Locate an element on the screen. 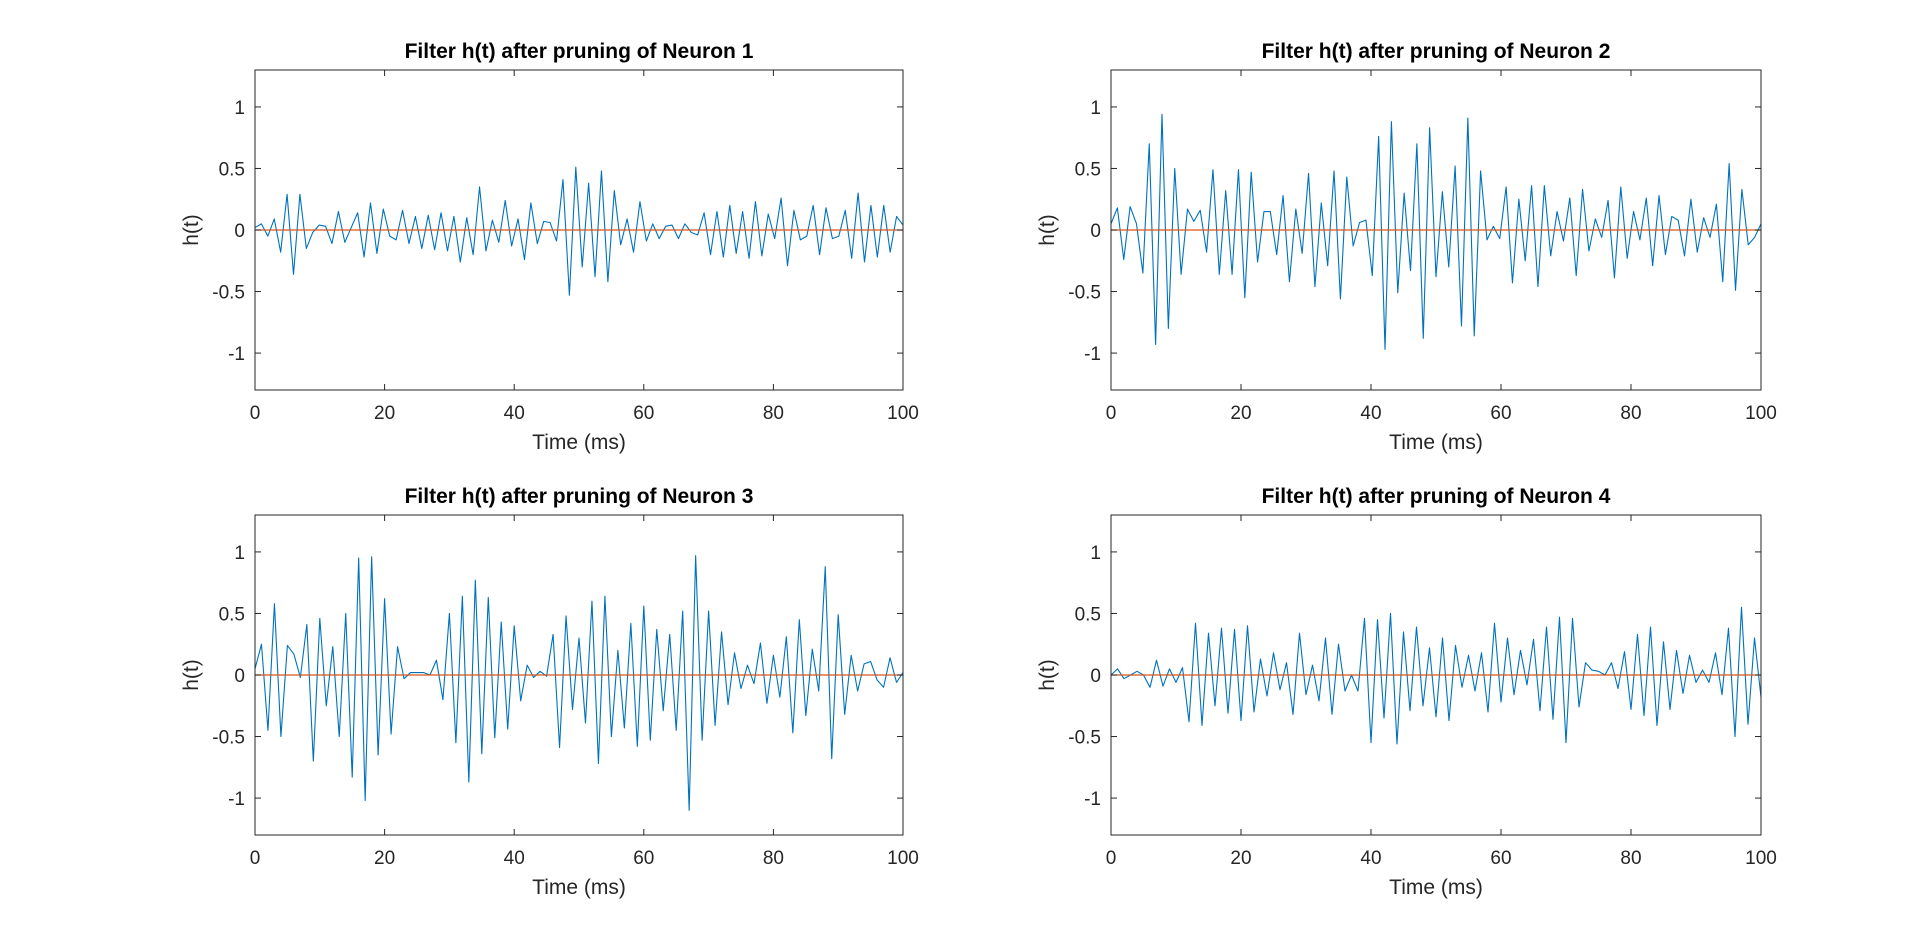 The height and width of the screenshot is (926, 1920). plot-title: Filter h(t) after pruning of Neuron 3 is located at coordinates (579, 496).